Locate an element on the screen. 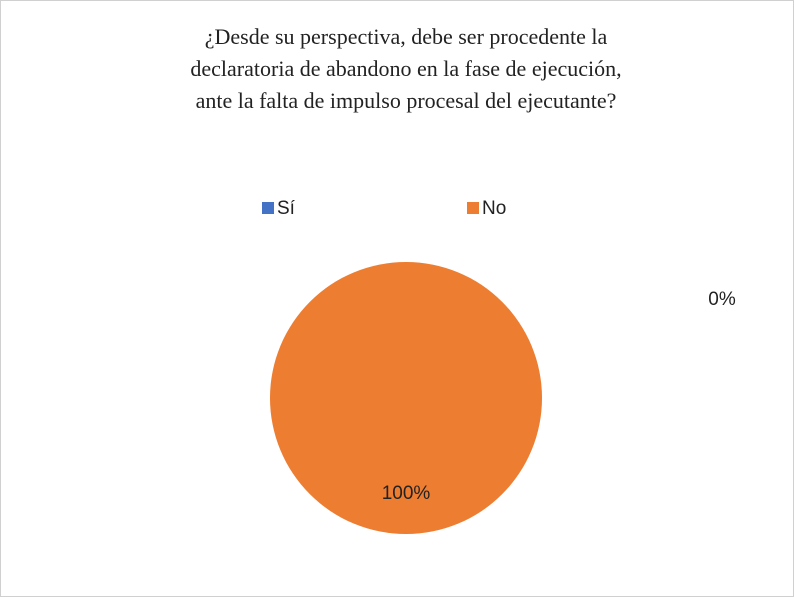  legend-label: Sí is located at coordinates (286, 208).